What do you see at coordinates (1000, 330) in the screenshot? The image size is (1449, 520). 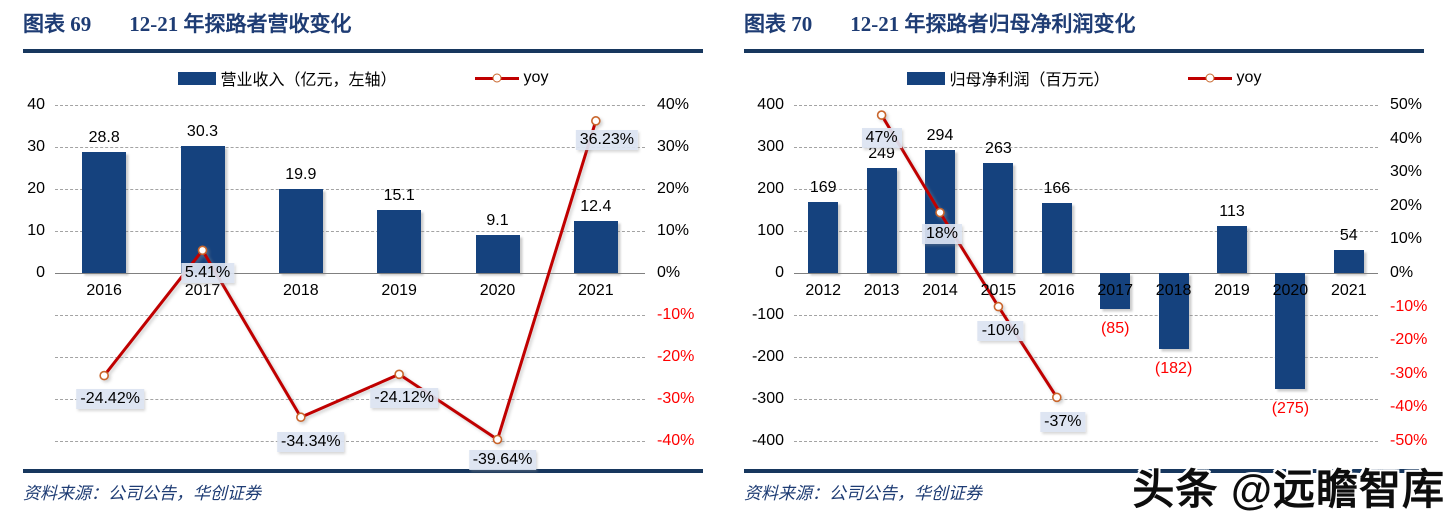 I see `yoy-point-label: -10%` at bounding box center [1000, 330].